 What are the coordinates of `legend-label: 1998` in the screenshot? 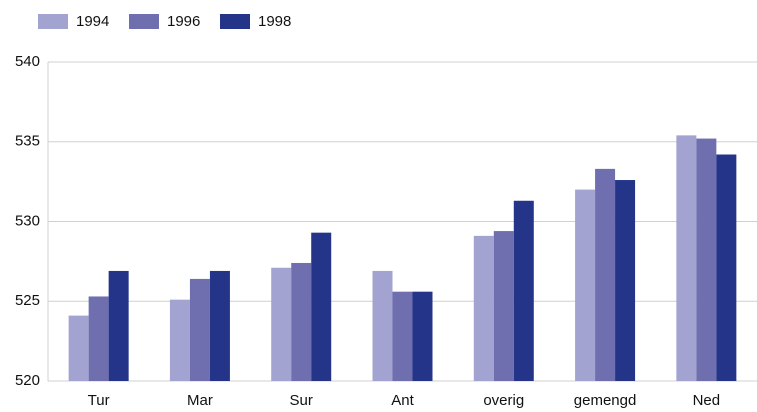 It's located at (274, 21).